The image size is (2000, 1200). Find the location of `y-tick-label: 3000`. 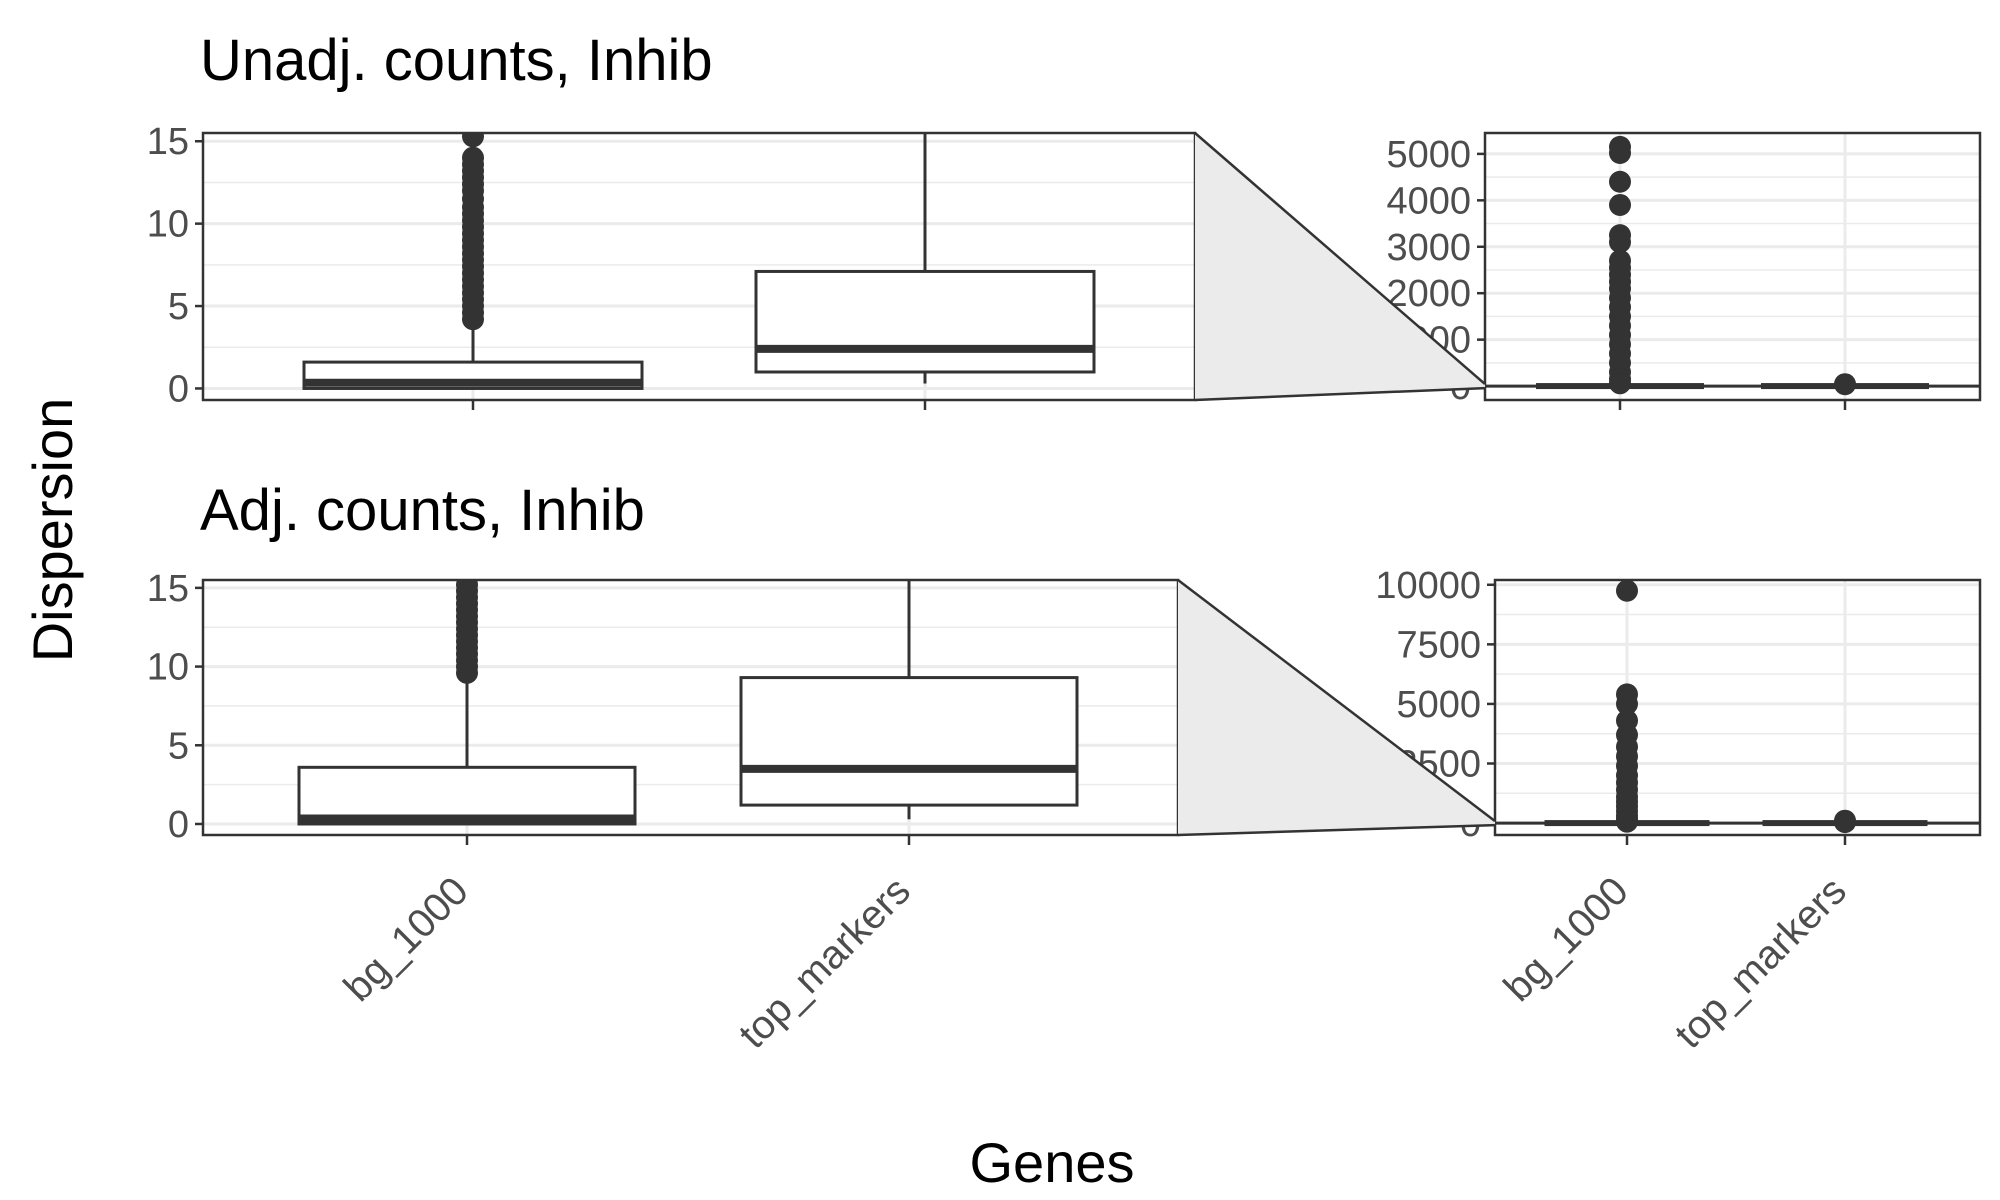

y-tick-label: 3000 is located at coordinates (1428, 248).